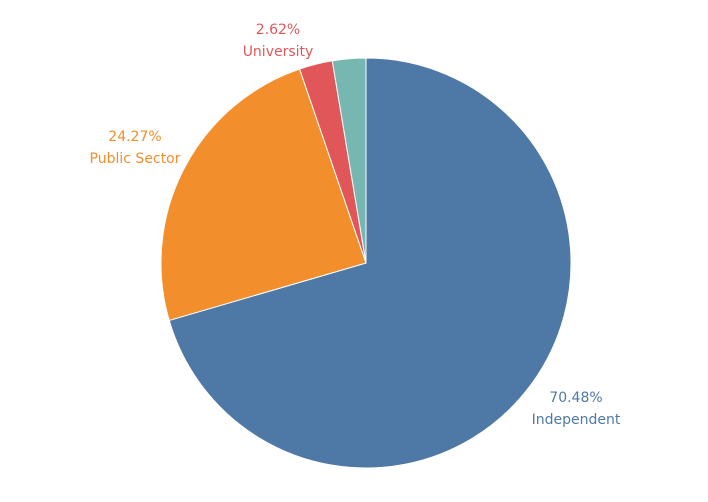 This screenshot has width=708, height=502. Describe the element at coordinates (263, 195) in the screenshot. I see `pie-slice-public-sector` at that location.